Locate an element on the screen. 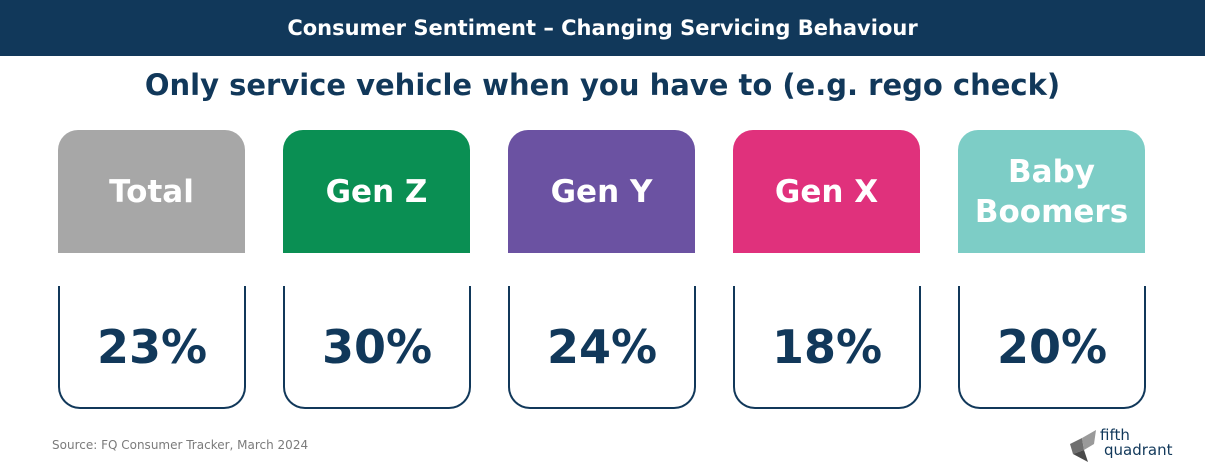 Image resolution: width=1205 pixels, height=471 pixels. card-gen-z: Gen Z 30% is located at coordinates (377, 269).